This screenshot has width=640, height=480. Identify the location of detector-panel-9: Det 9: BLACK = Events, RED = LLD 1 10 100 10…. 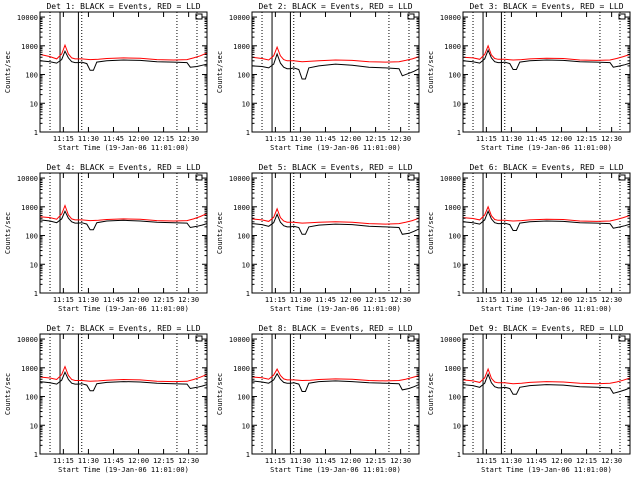
(529, 399).